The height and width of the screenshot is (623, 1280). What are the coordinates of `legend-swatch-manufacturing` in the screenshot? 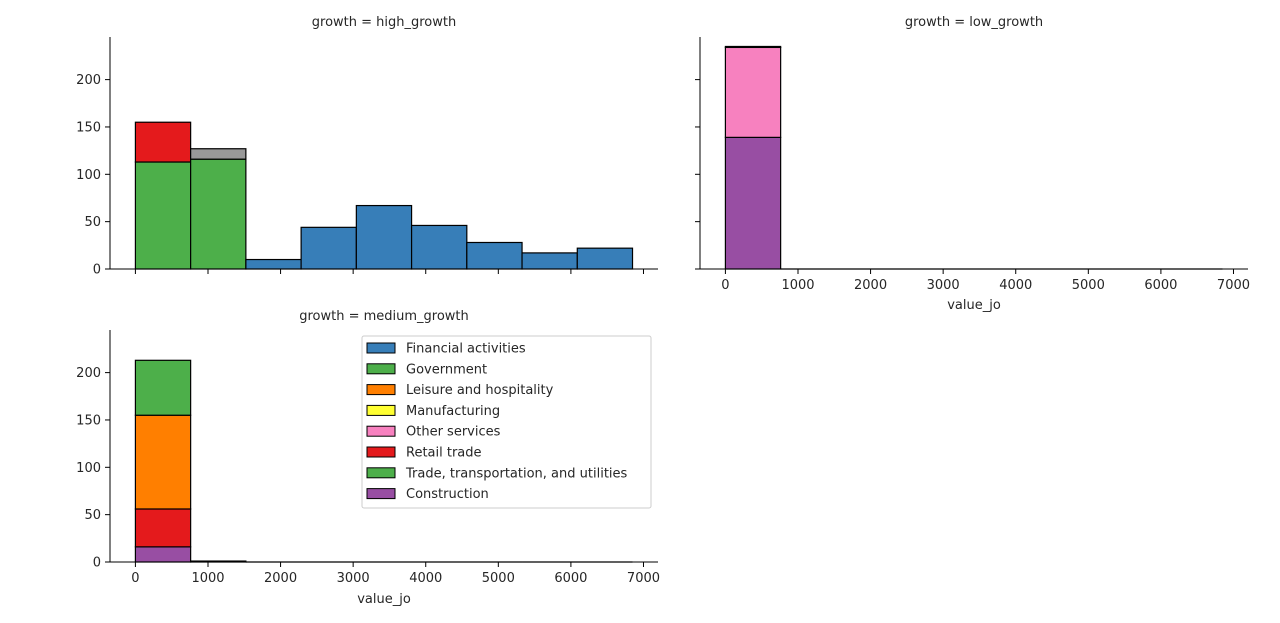 It's located at (381, 410).